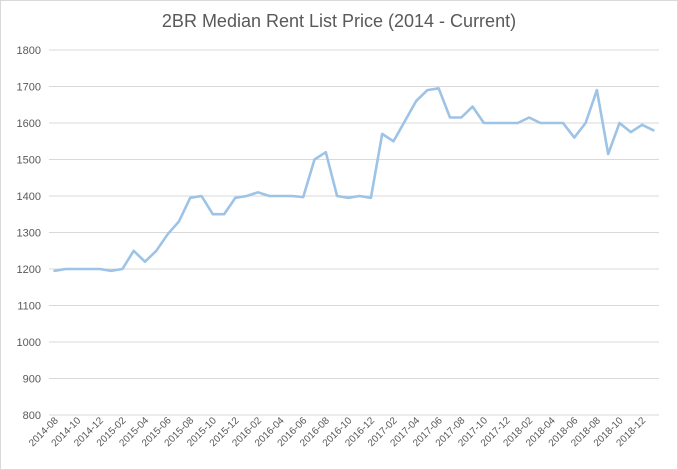  Describe the element at coordinates (29, 124) in the screenshot. I see `y-tick-label-1600: 1600` at that location.